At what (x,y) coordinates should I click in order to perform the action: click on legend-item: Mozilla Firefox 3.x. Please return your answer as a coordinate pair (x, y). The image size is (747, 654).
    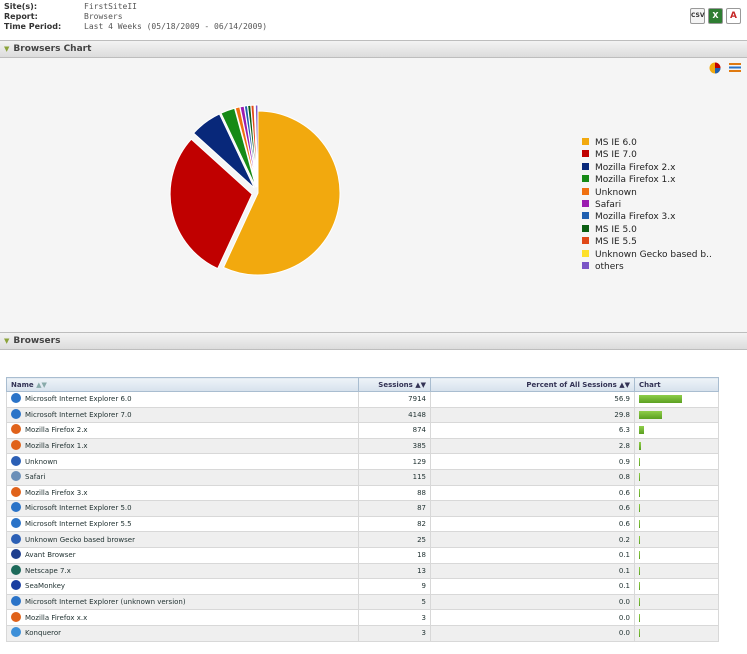
    Looking at the image, I should click on (647, 217).